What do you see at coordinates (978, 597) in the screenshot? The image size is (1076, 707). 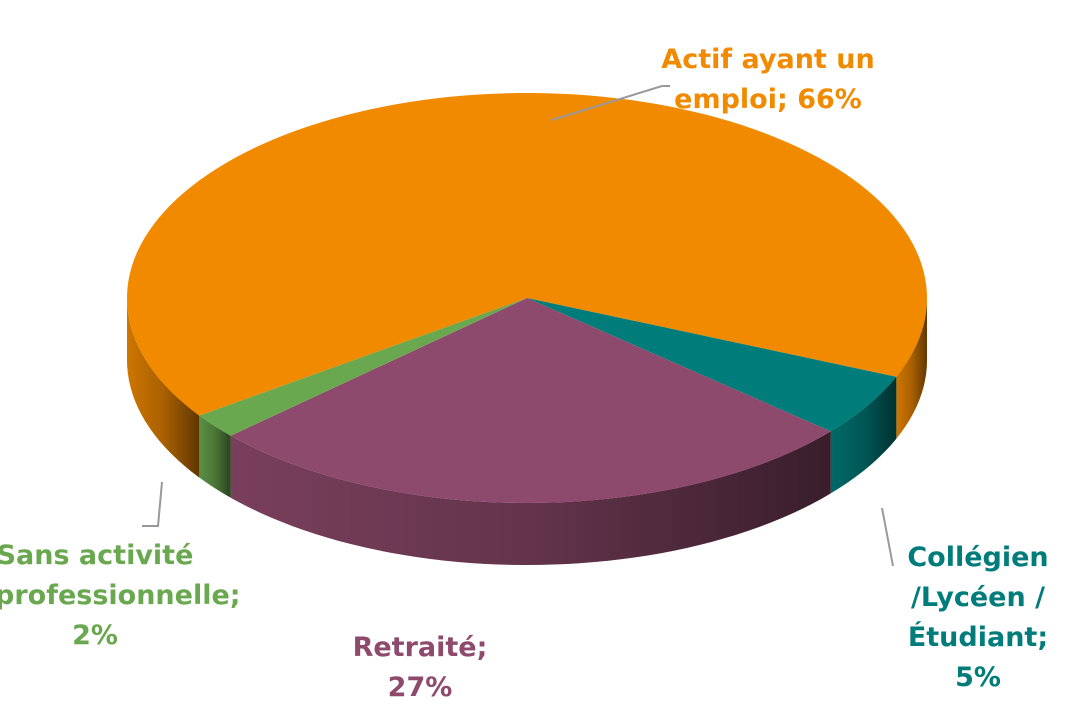 I see `label-category: Collégien /Lycéen / Étudiant` at bounding box center [978, 597].